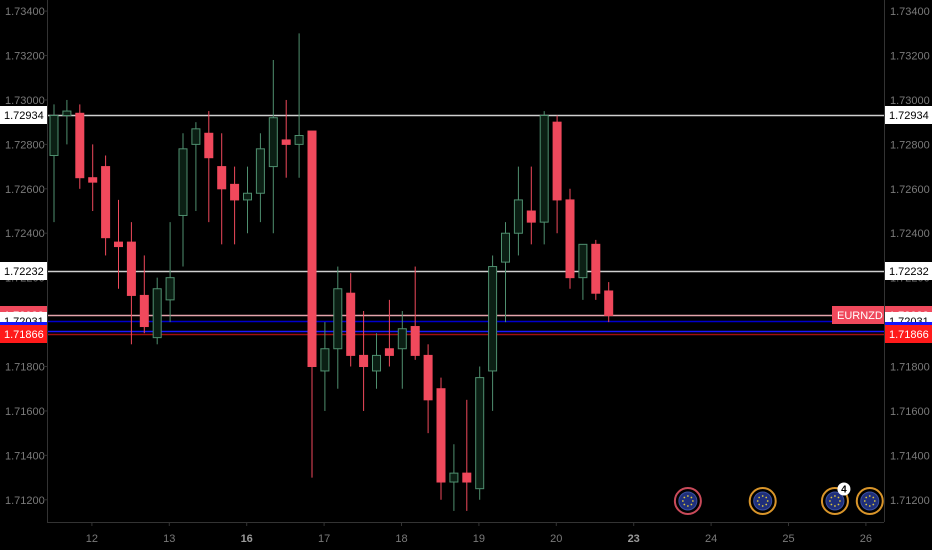 The width and height of the screenshot is (932, 550). Describe the element at coordinates (910, 368) in the screenshot. I see `y-tick-label-right: 1.71800` at that location.